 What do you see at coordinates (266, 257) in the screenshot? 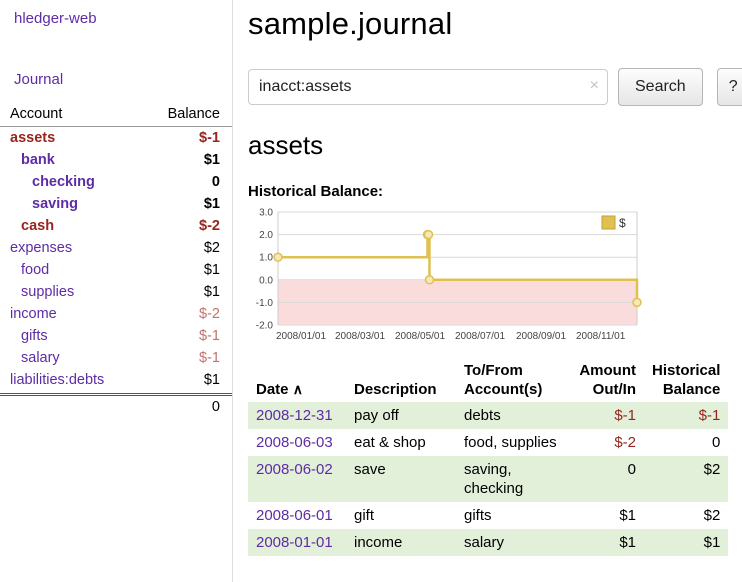
I see `svg-text: 1.0` at bounding box center [266, 257].